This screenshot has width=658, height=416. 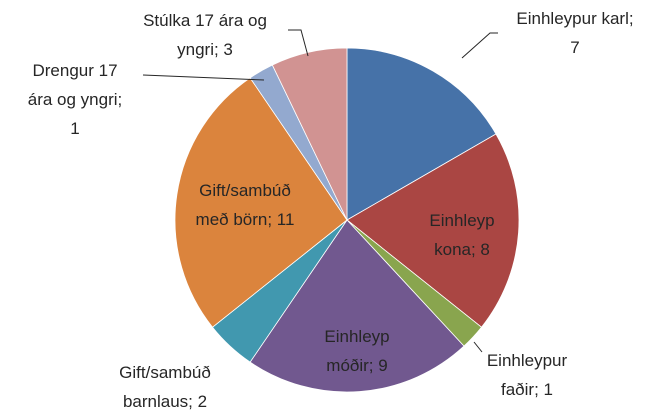 I want to click on data-label: Gift/sambúð barnlaus; 2, so click(x=165, y=387).